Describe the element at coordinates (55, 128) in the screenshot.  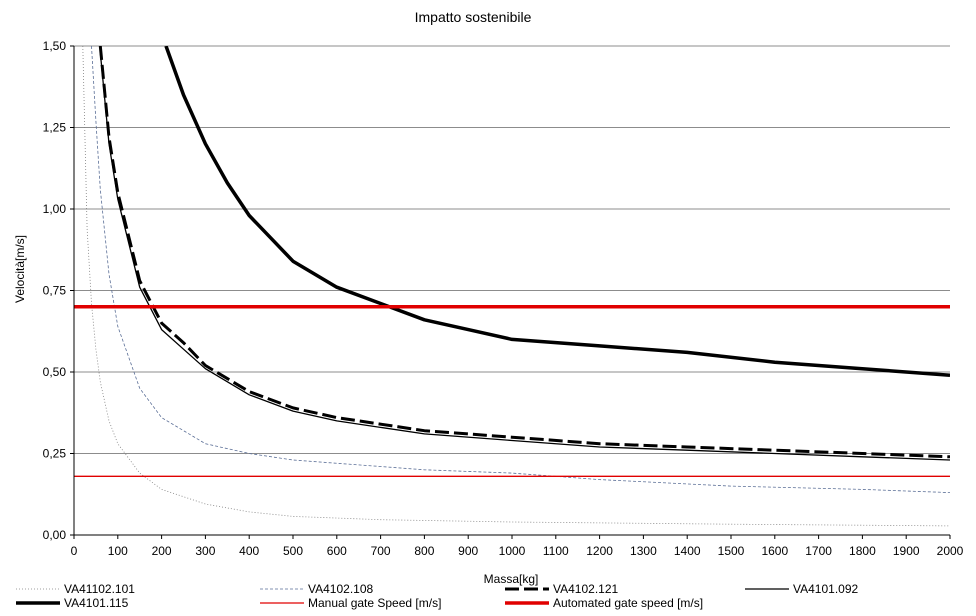
I see `y-tick-label: 1,25` at that location.